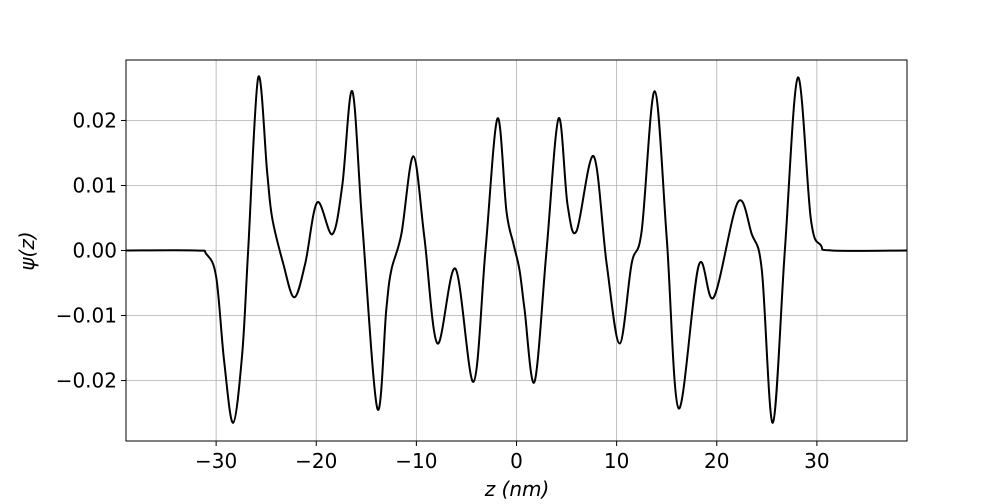  What do you see at coordinates (94, 120) in the screenshot?
I see `y-tick-label: 0.02` at bounding box center [94, 120].